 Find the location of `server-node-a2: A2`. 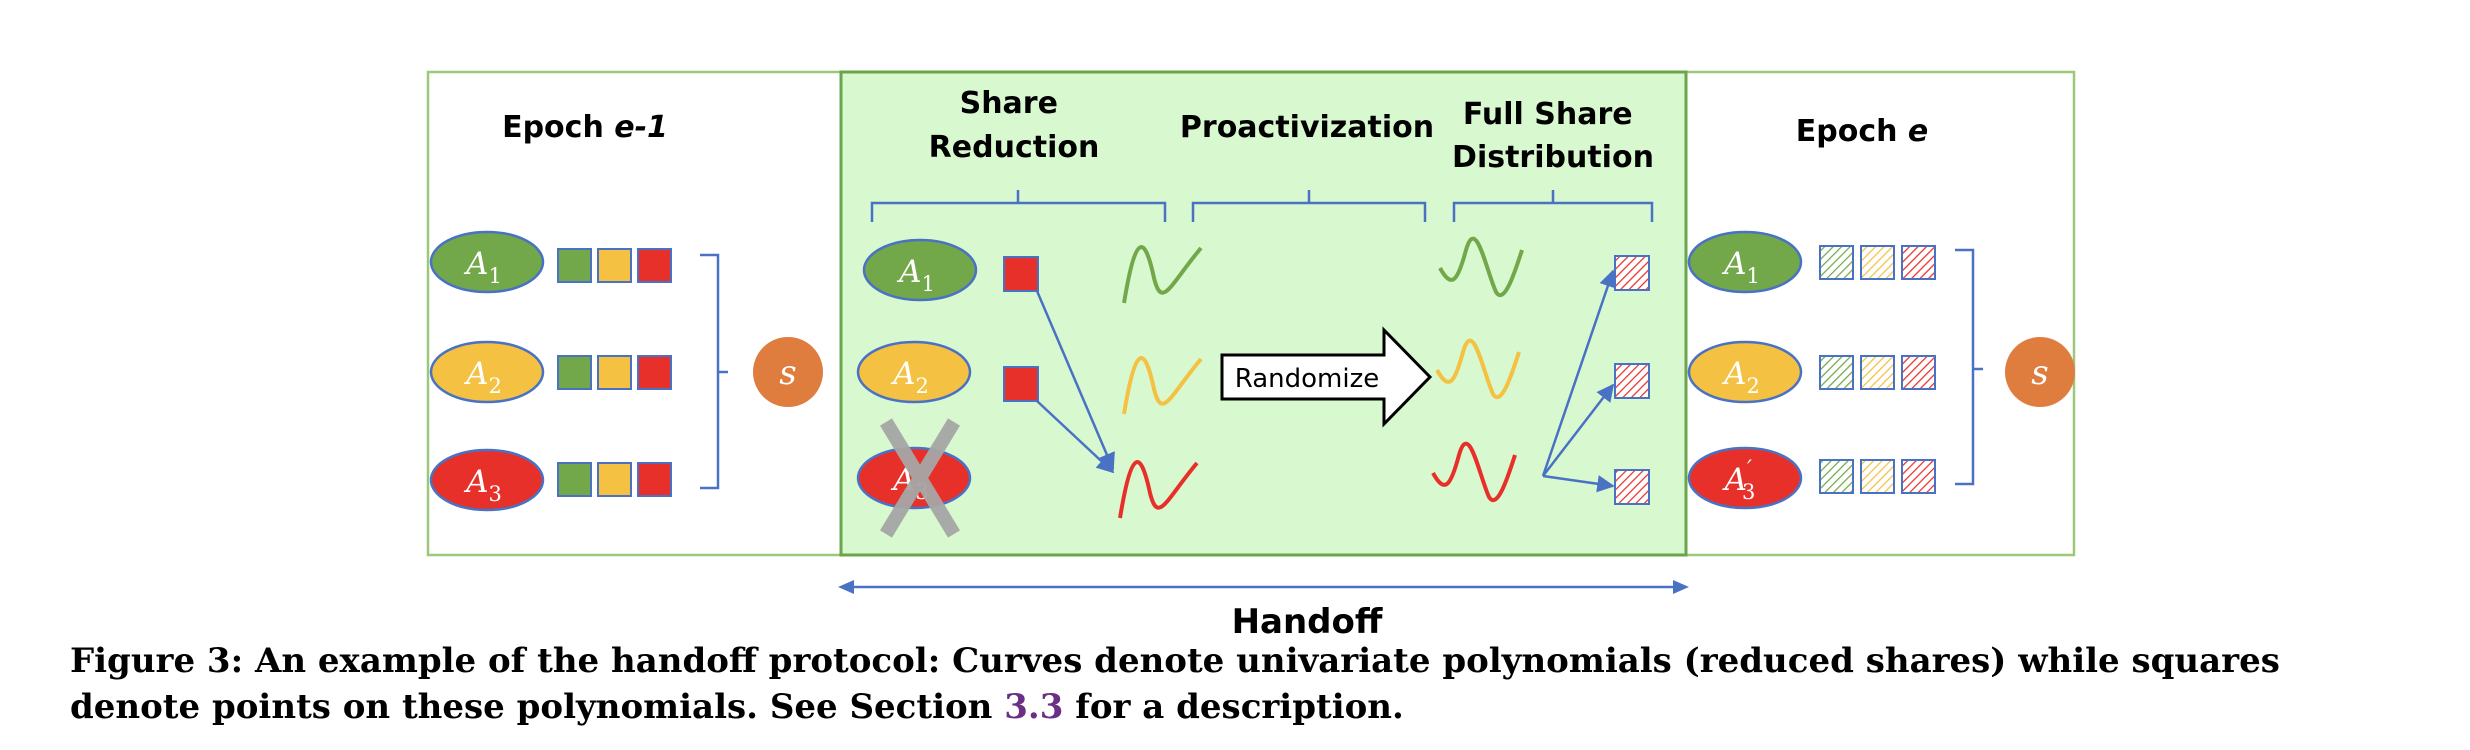

server-node-a2: A2 is located at coordinates (487, 372).